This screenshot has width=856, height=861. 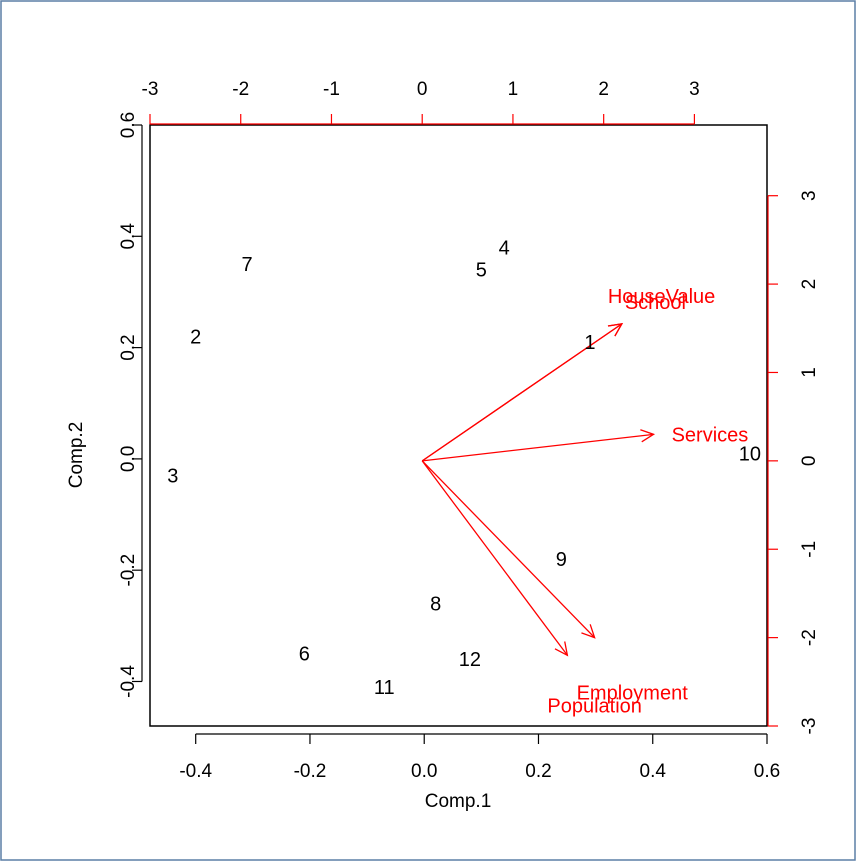 What do you see at coordinates (504, 248) in the screenshot?
I see `point-label: 4` at bounding box center [504, 248].